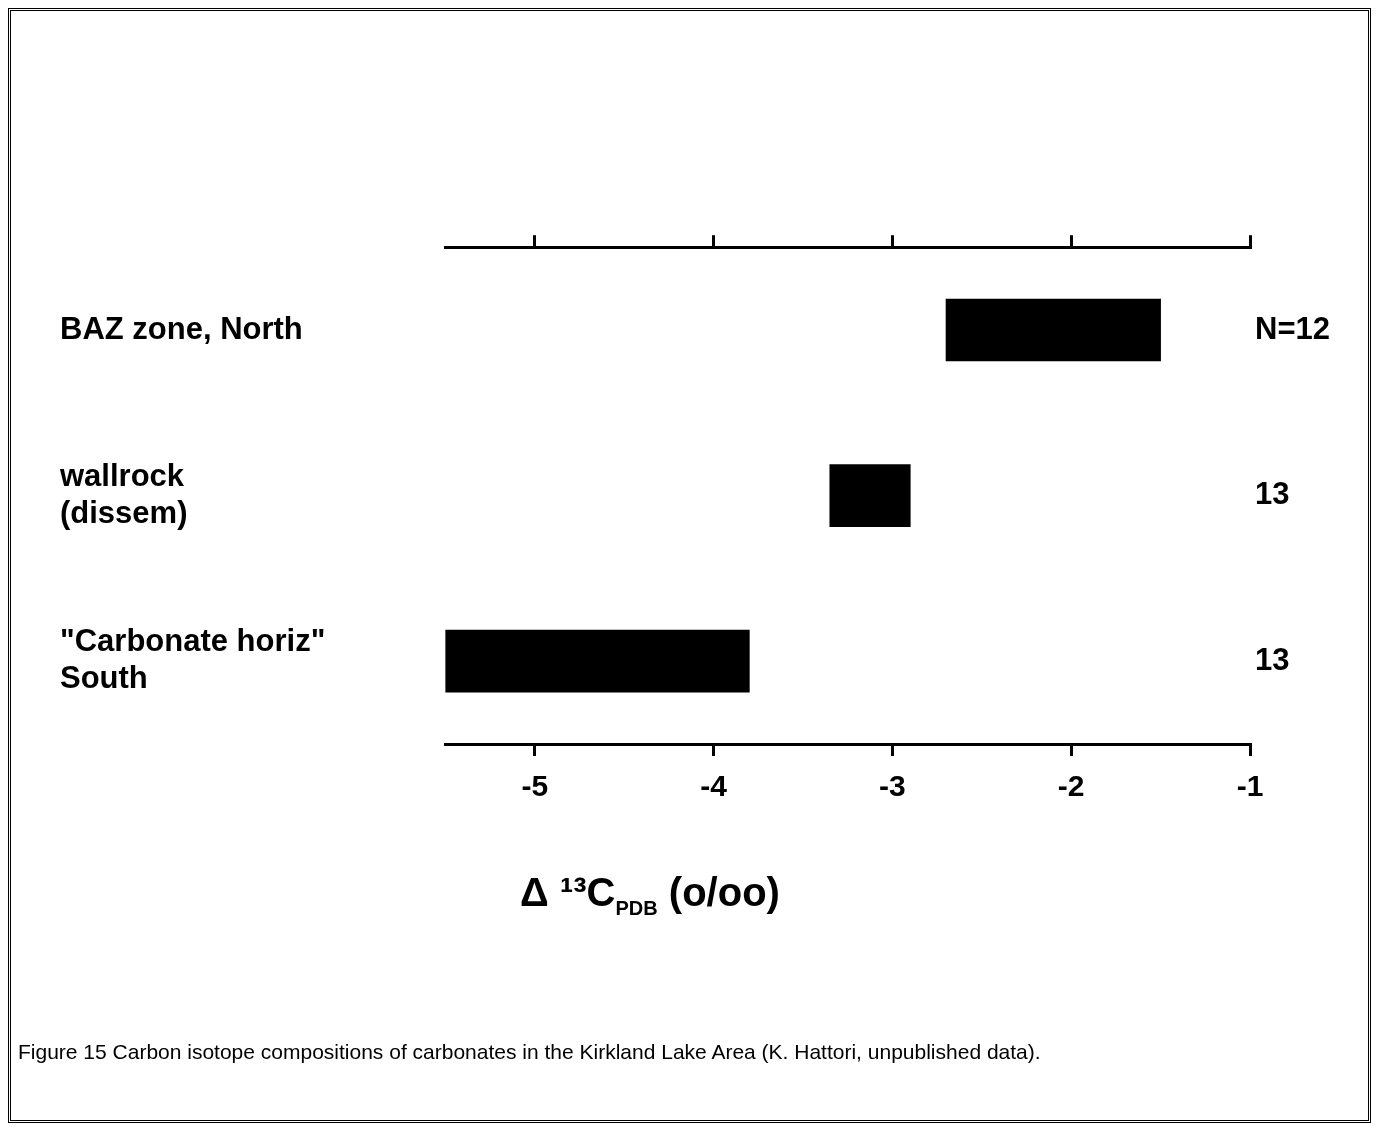  I want to click on x-tick-label: -5, so click(535, 786).